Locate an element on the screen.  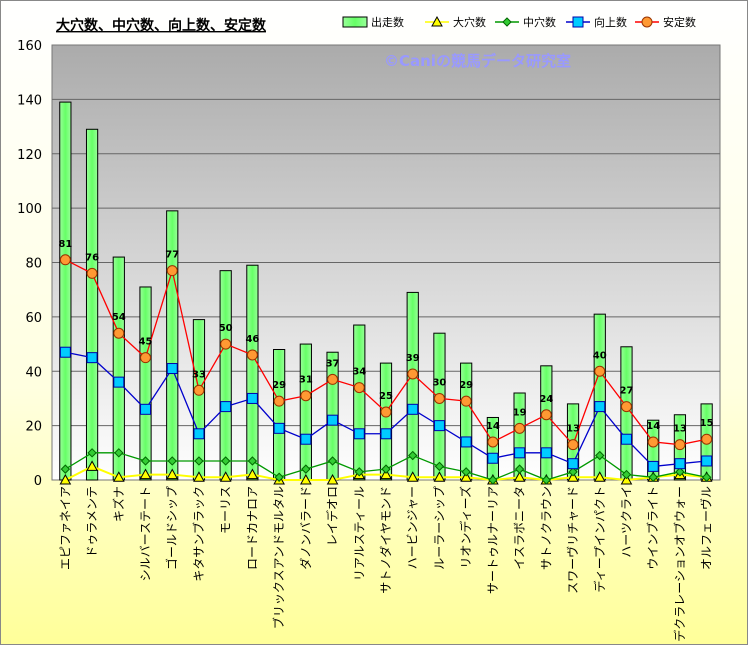
x-tick-label: ウインブライト is located at coordinates (652, 528).